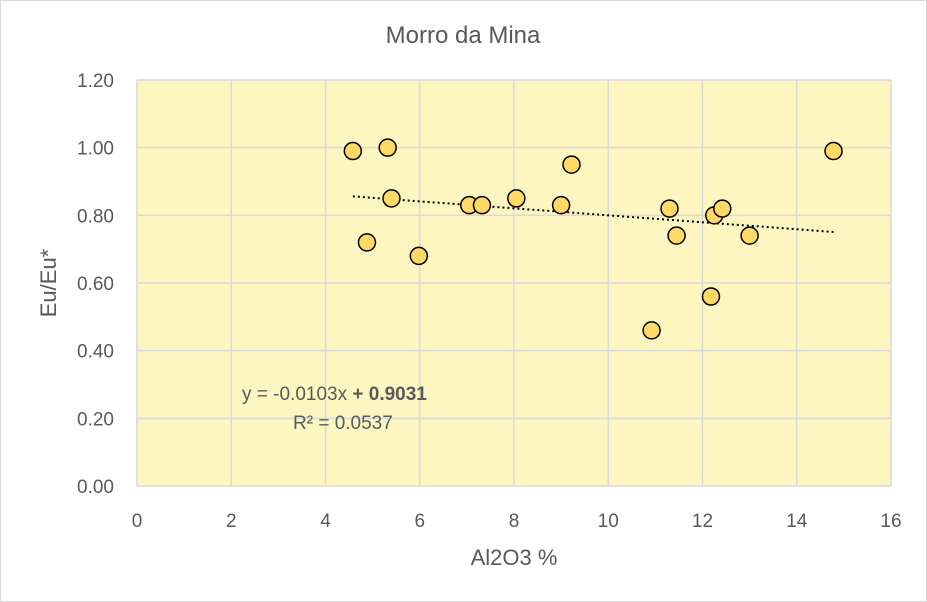 The width and height of the screenshot is (927, 602). Describe the element at coordinates (514, 557) in the screenshot. I see `x-axis-label: Al2O3 %` at that location.